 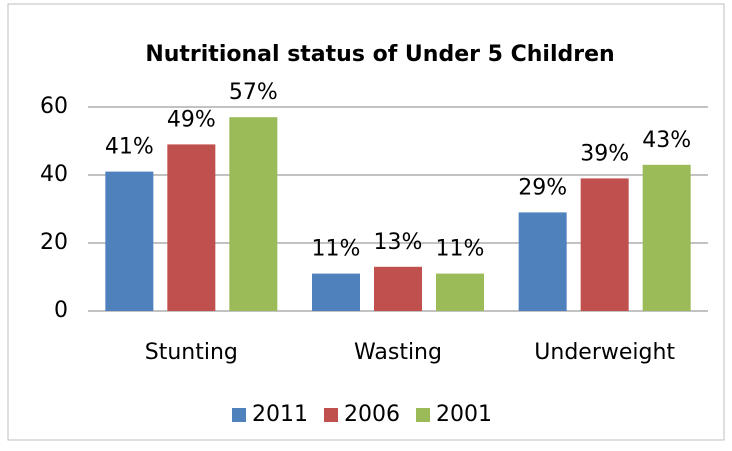 What do you see at coordinates (54, 174) in the screenshot?
I see `y-tick-label: 40` at bounding box center [54, 174].